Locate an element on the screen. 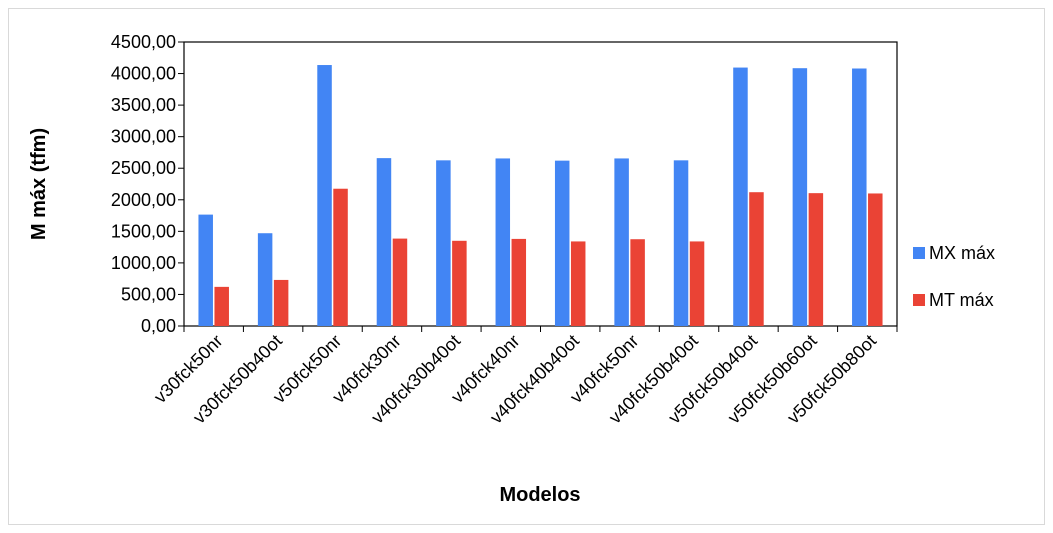 The height and width of the screenshot is (533, 1053). y-tick-label: 3000,00 is located at coordinates (143, 137).